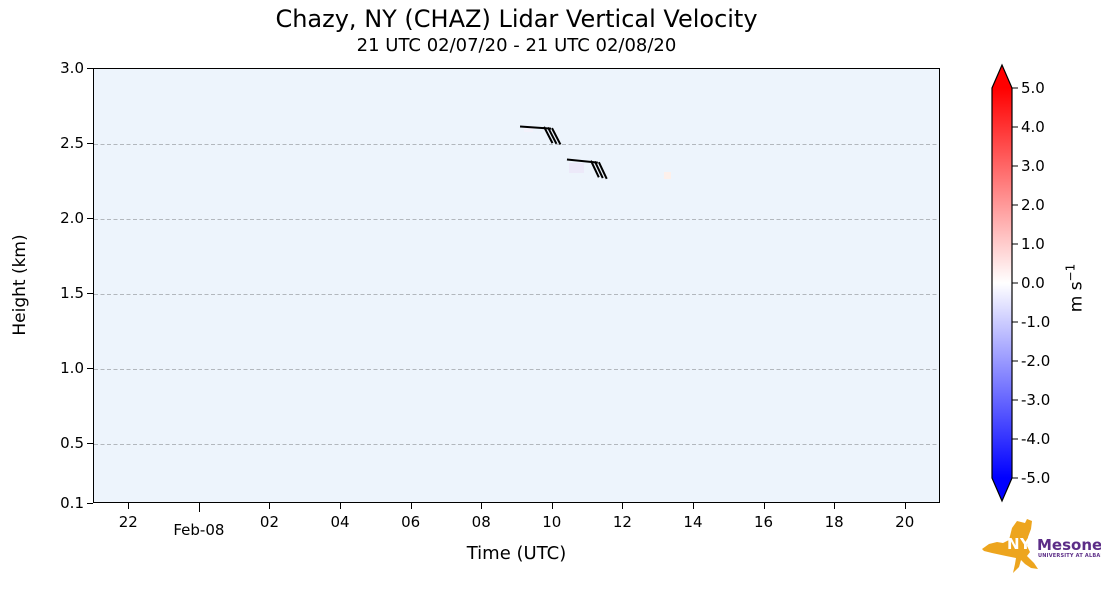  Describe the element at coordinates (72, 443) in the screenshot. I see `y-tick-label: 0.5` at that location.